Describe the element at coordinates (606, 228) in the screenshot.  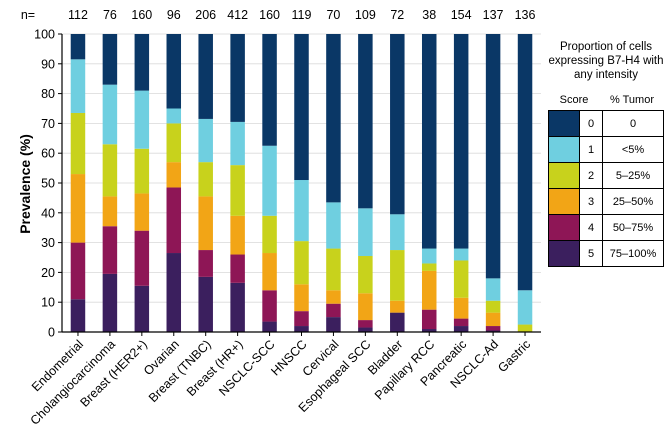
I see `legend-row-score-4: 4 50–75%` at that location.